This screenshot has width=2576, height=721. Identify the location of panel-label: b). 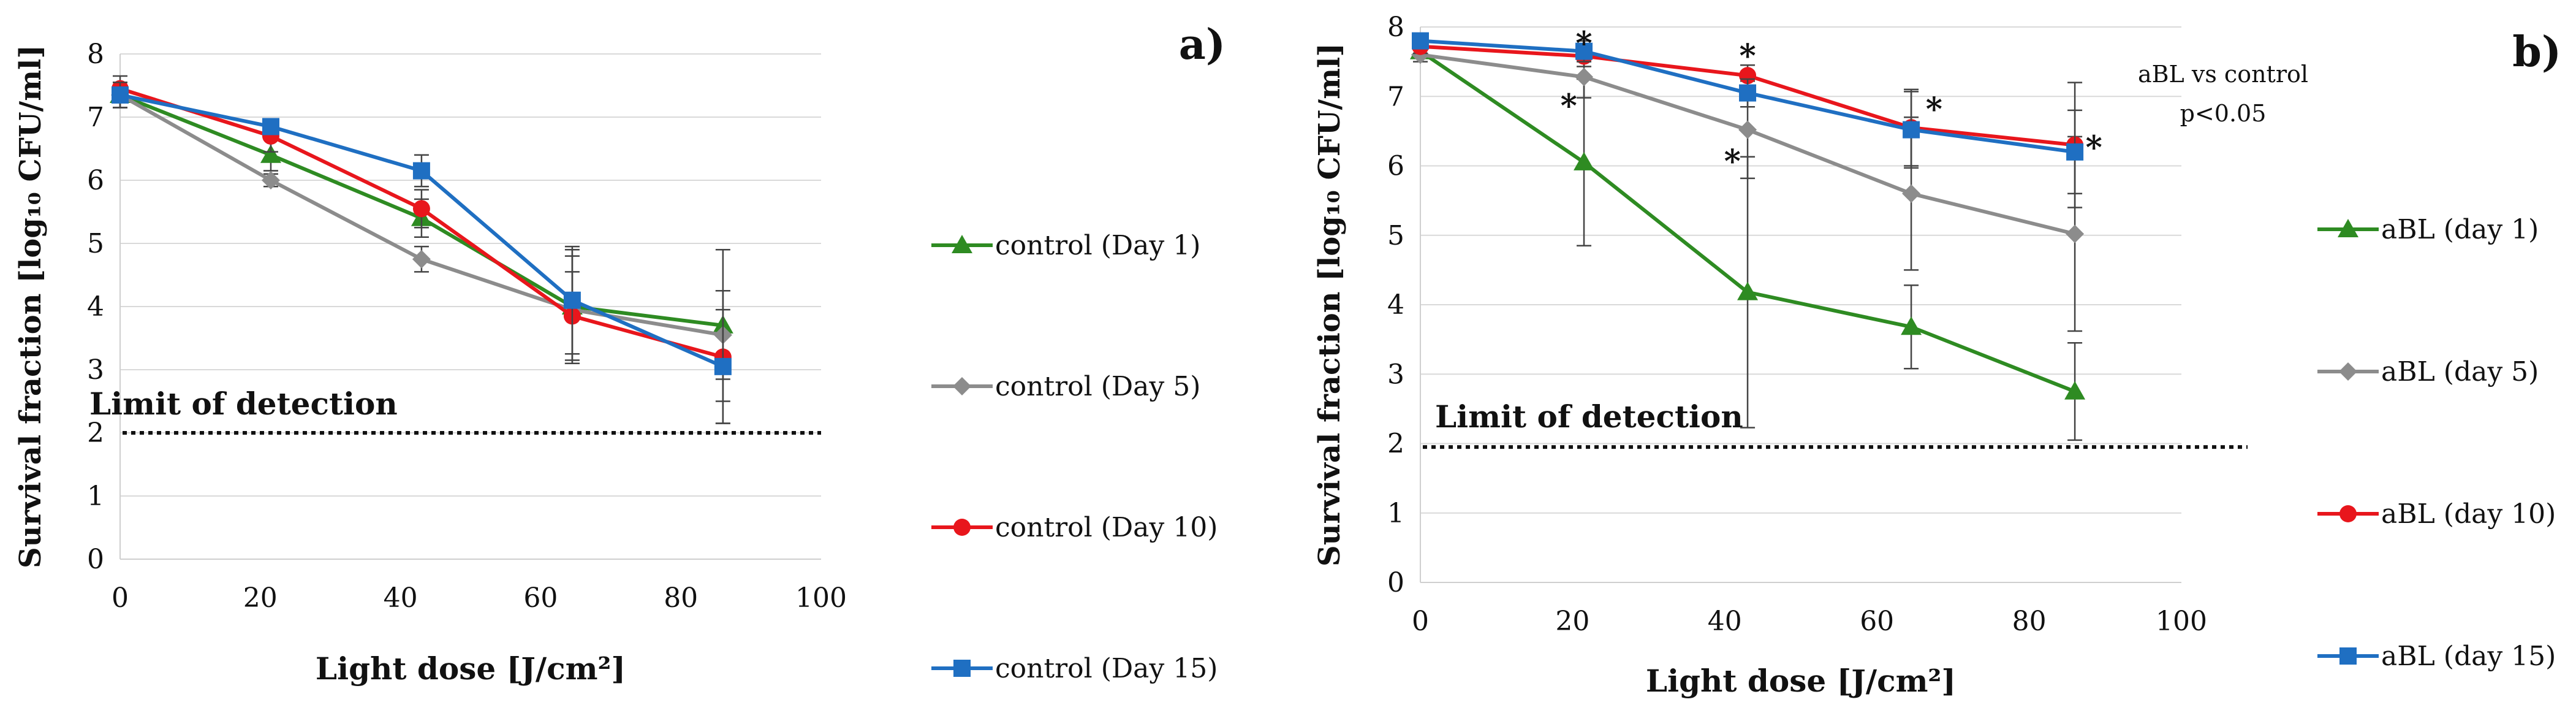
(2536, 52).